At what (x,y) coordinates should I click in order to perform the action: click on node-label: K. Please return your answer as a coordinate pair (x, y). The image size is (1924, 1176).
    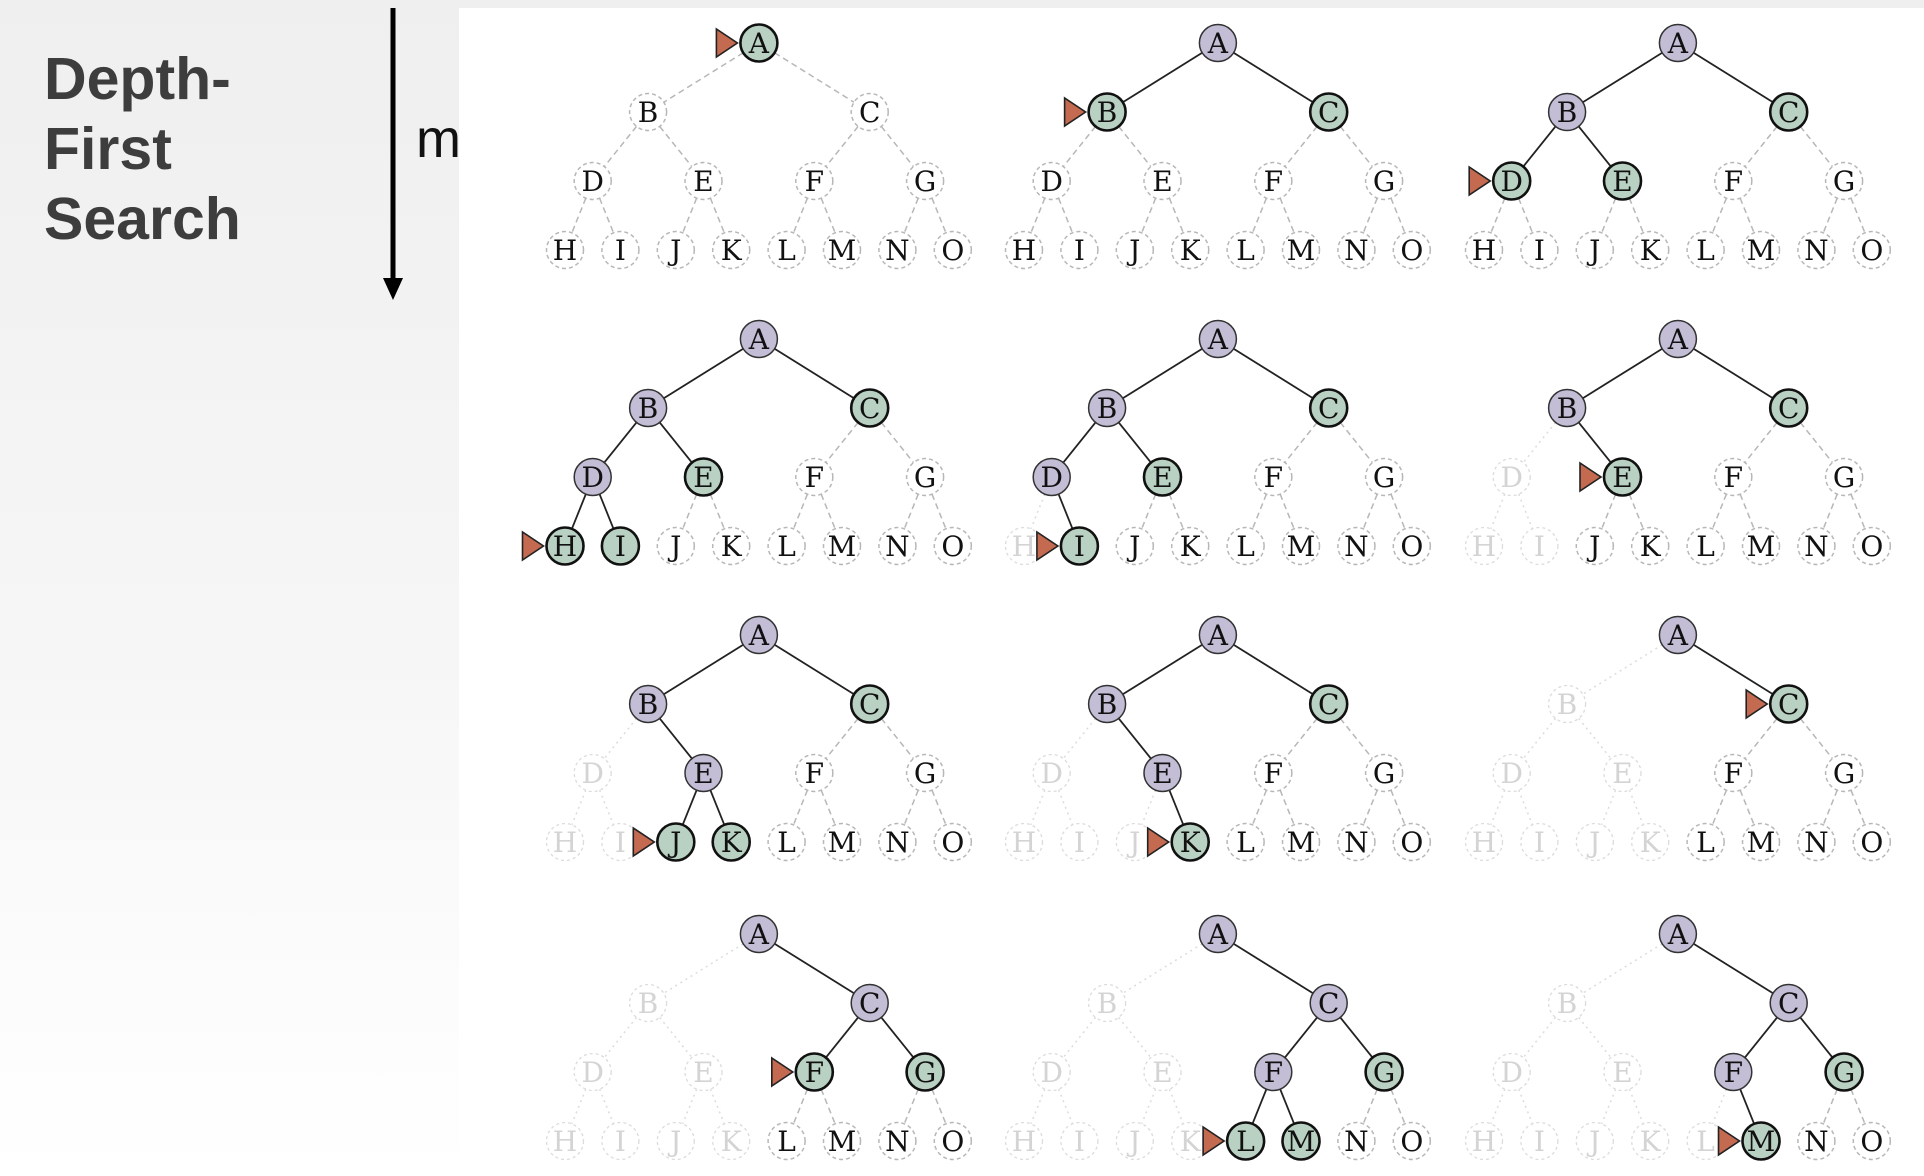
    Looking at the image, I should click on (1651, 250).